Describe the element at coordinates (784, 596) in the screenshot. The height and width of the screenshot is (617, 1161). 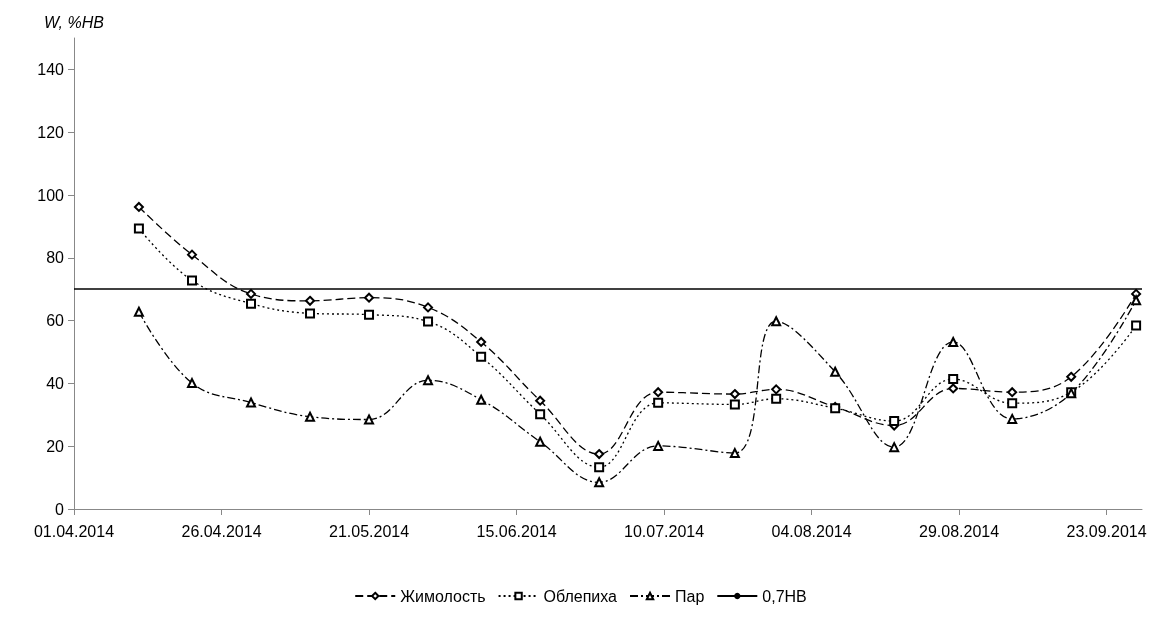
I see `legend-label: 0,7HB` at that location.